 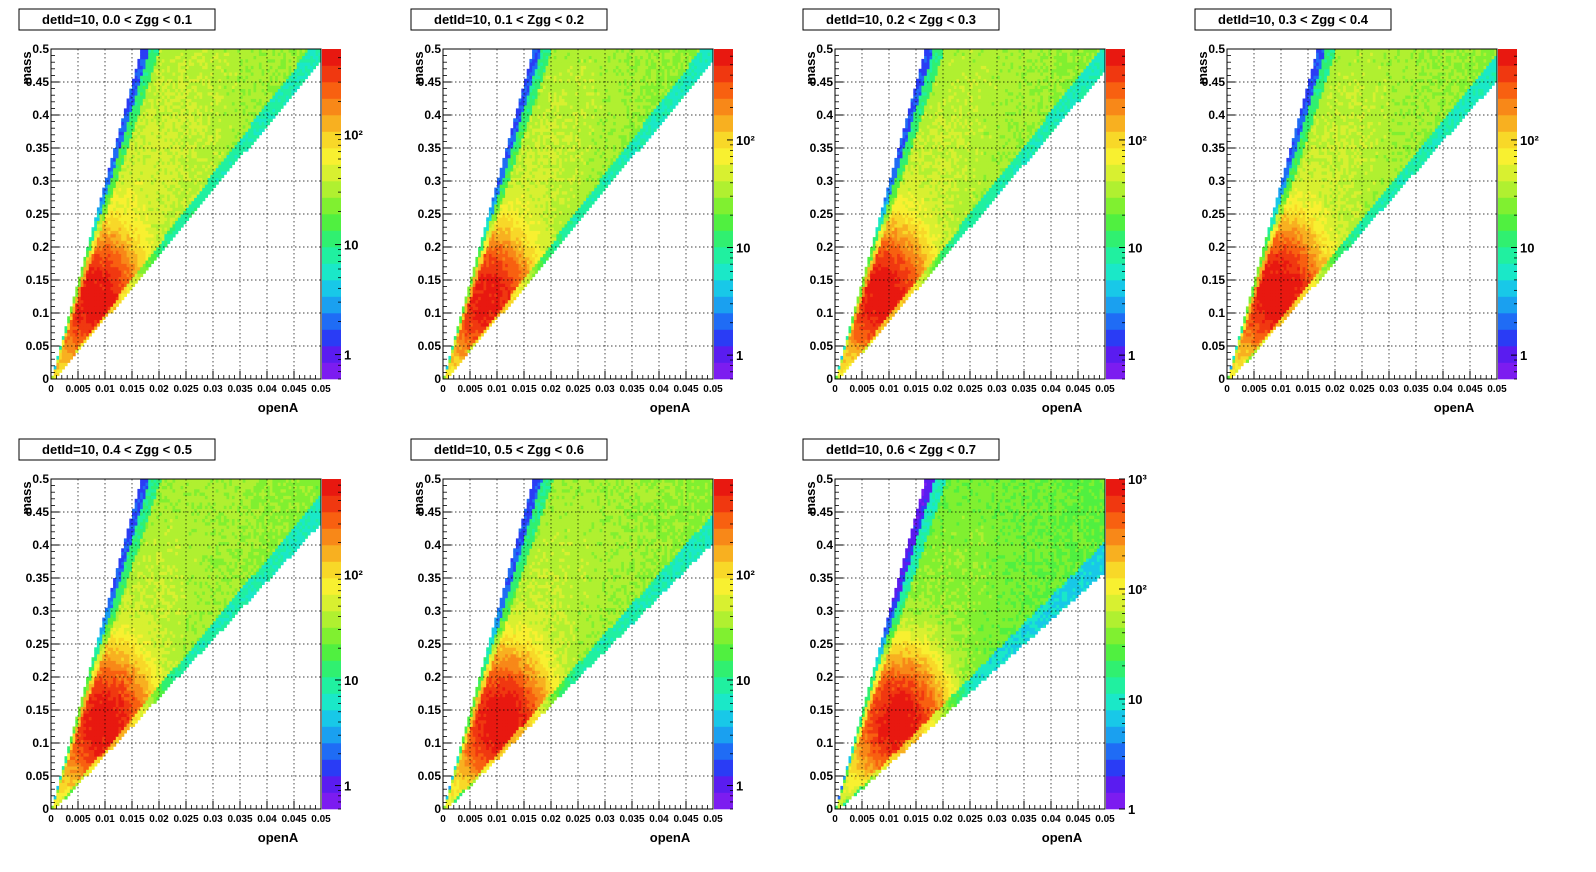 What do you see at coordinates (185, 389) in the screenshot?
I see `x-tick-label: 0.025` at bounding box center [185, 389].